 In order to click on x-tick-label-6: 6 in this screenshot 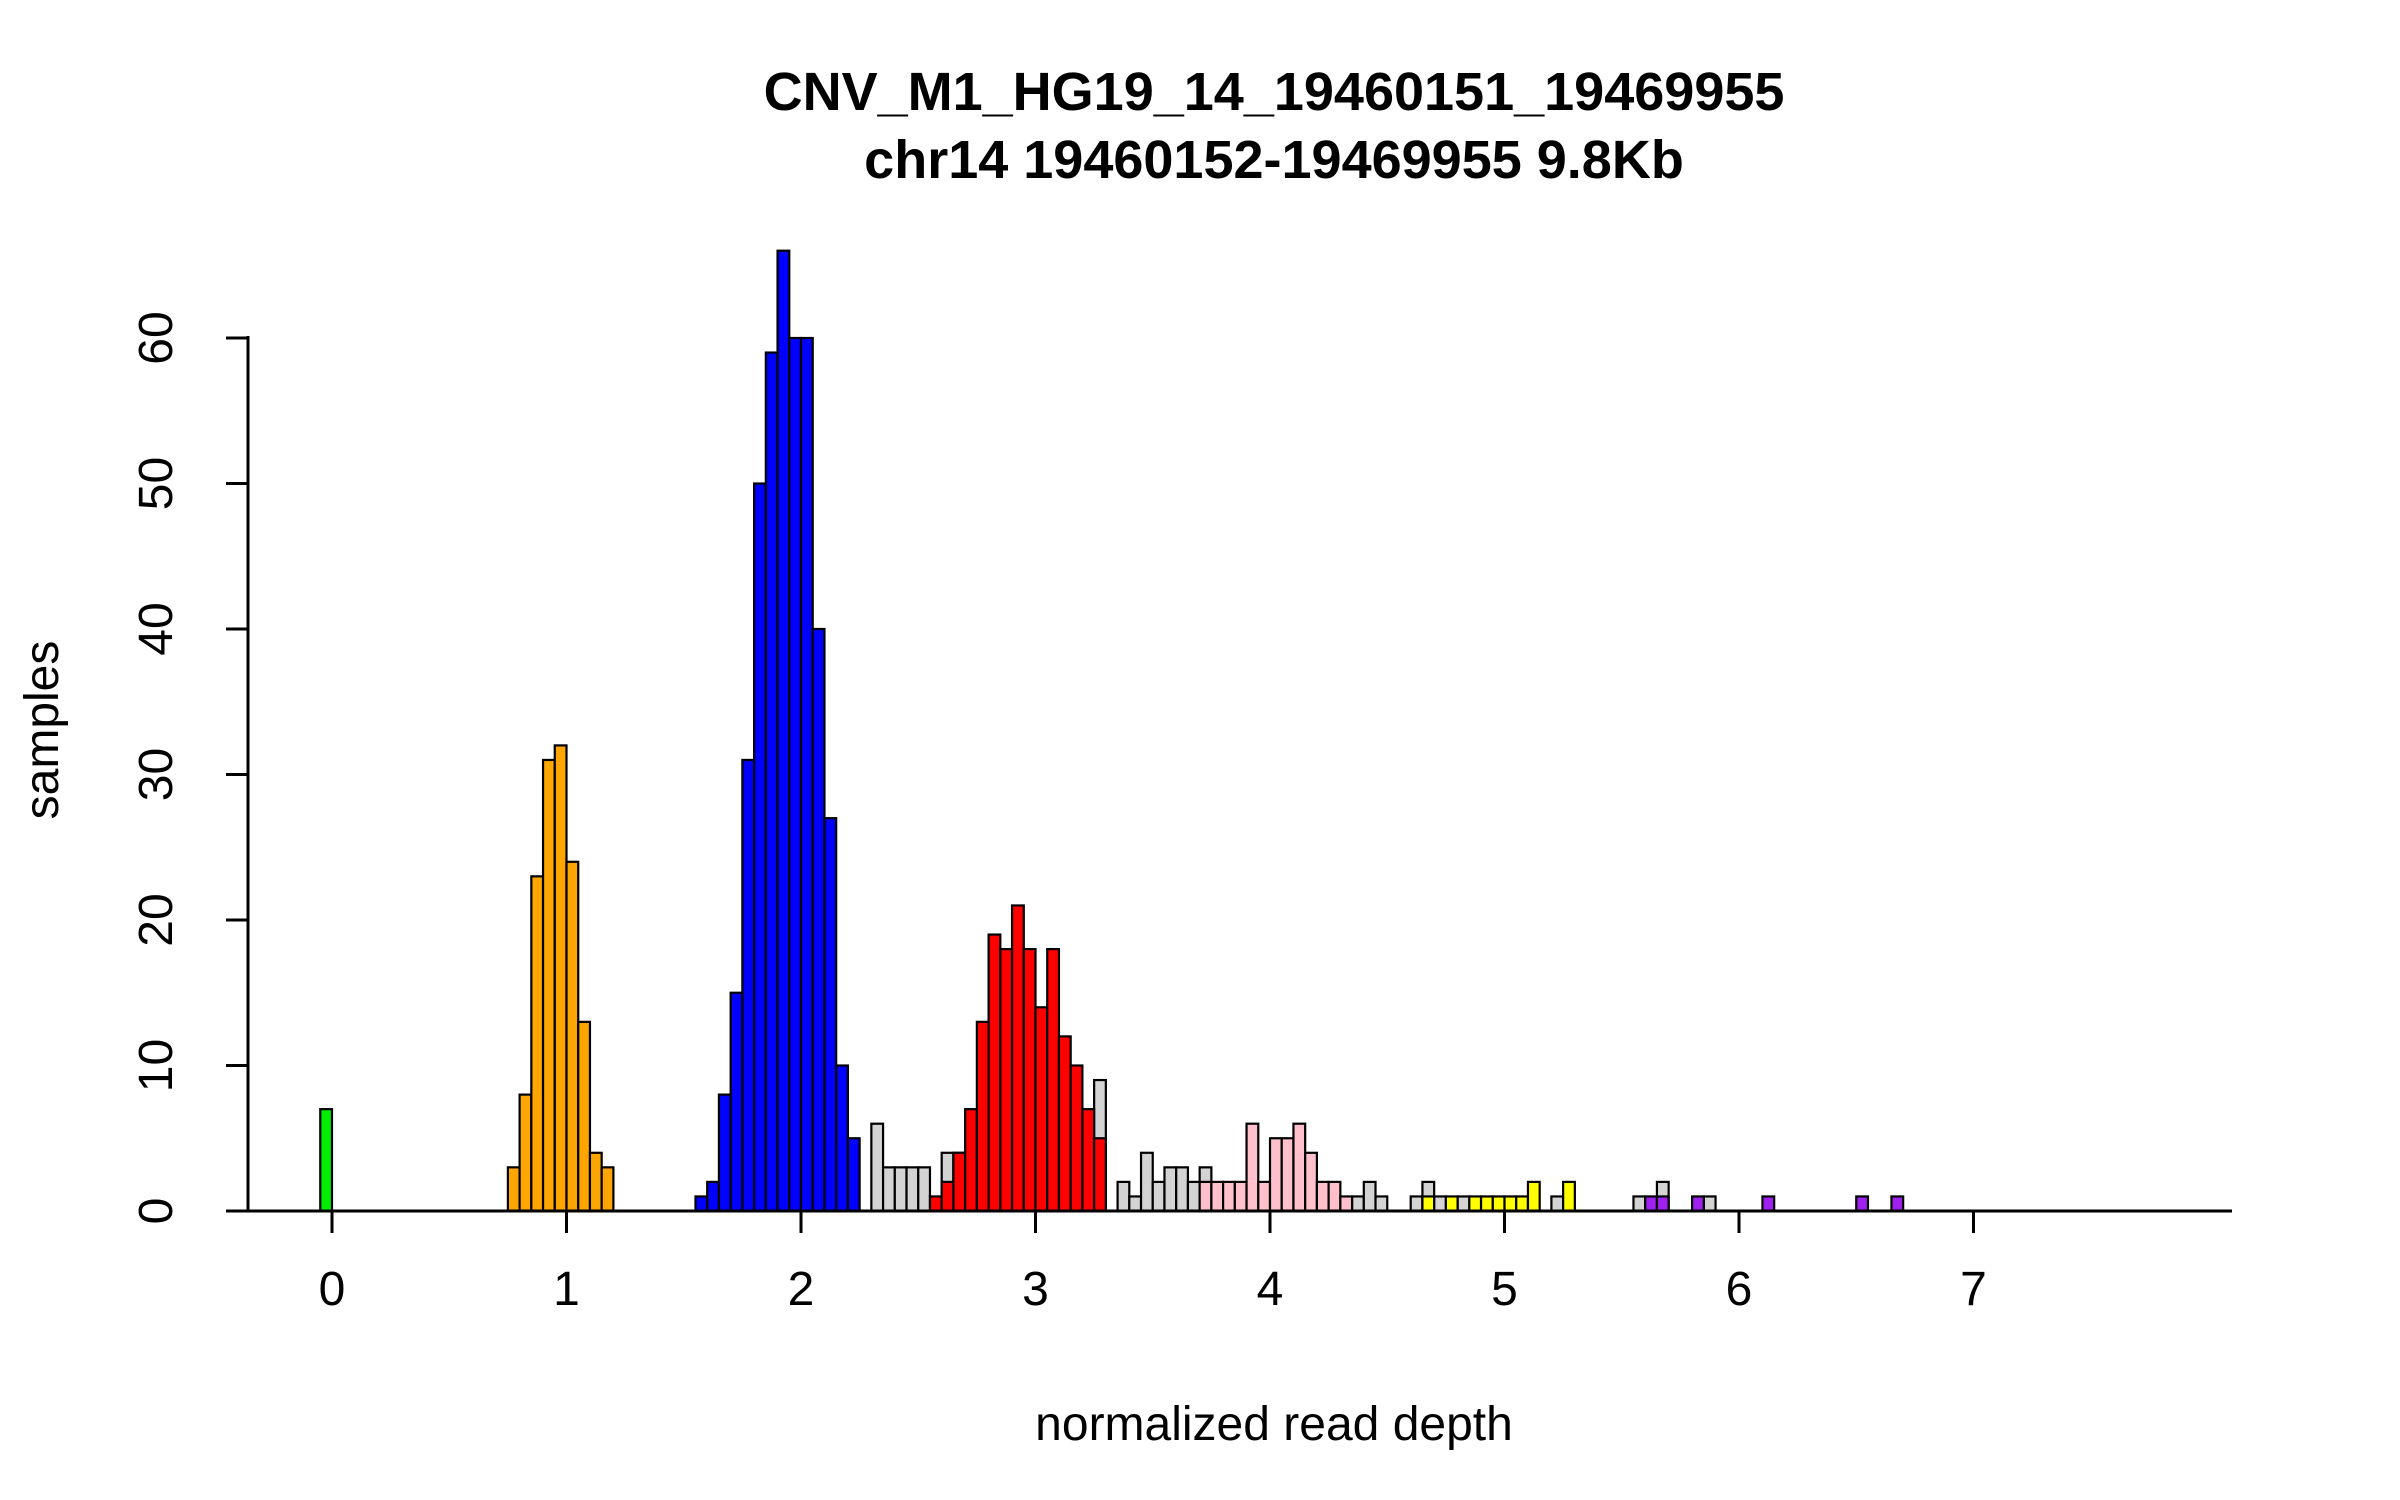, I will do `click(1739, 1289)`.